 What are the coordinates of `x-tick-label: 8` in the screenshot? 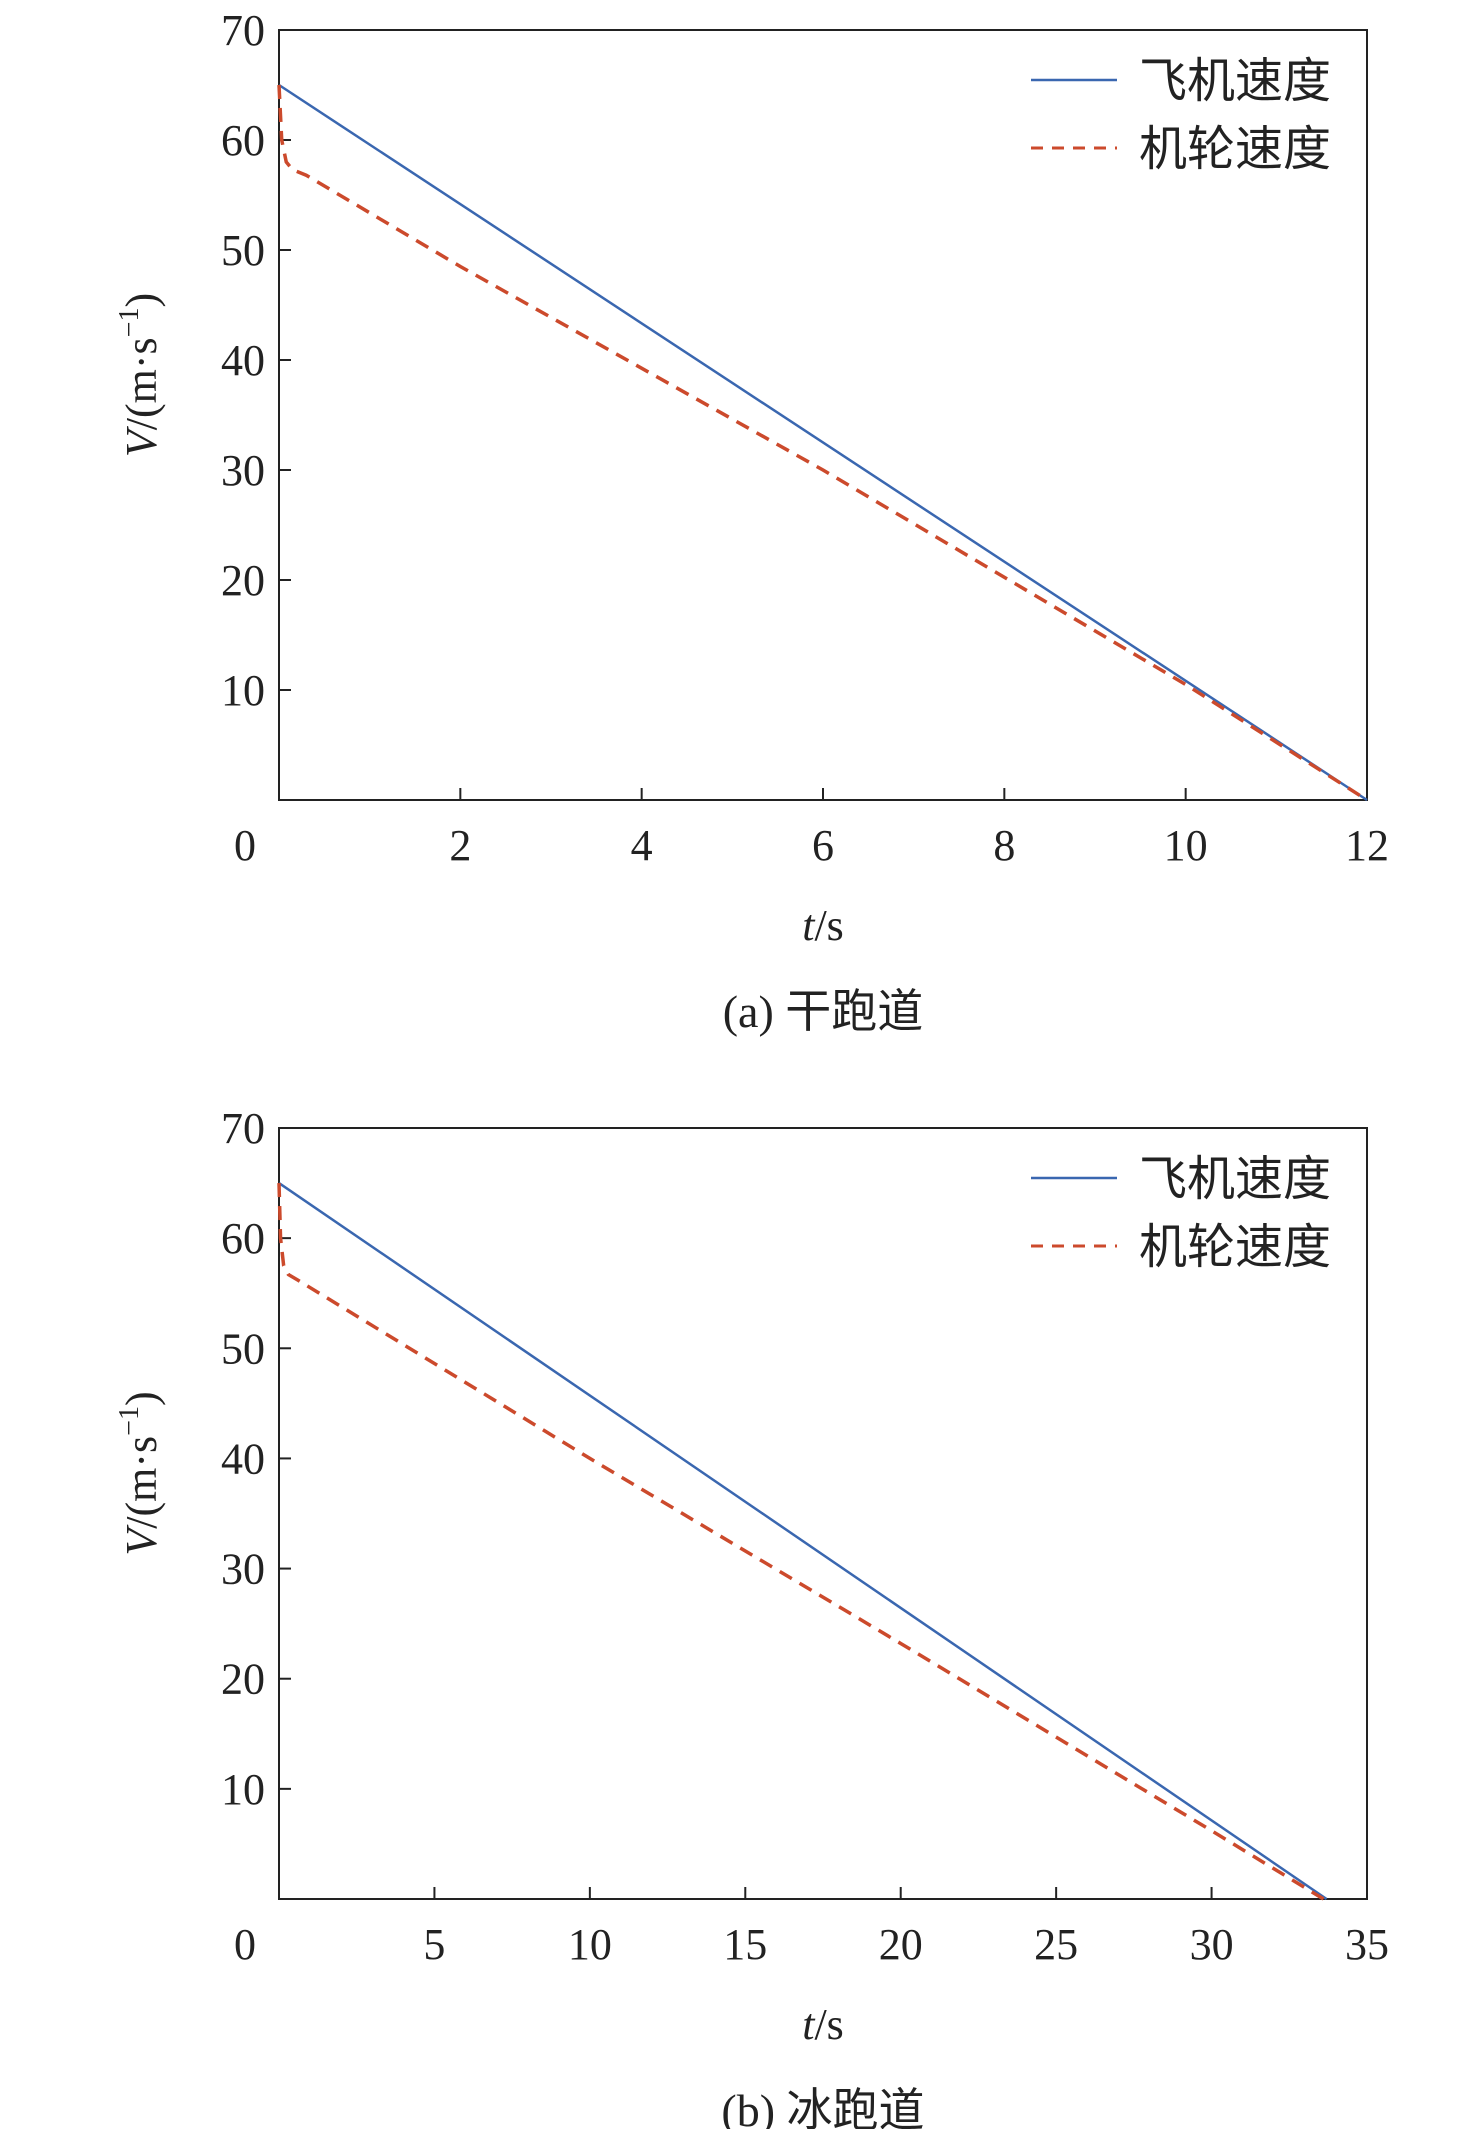 It's located at (1004, 845).